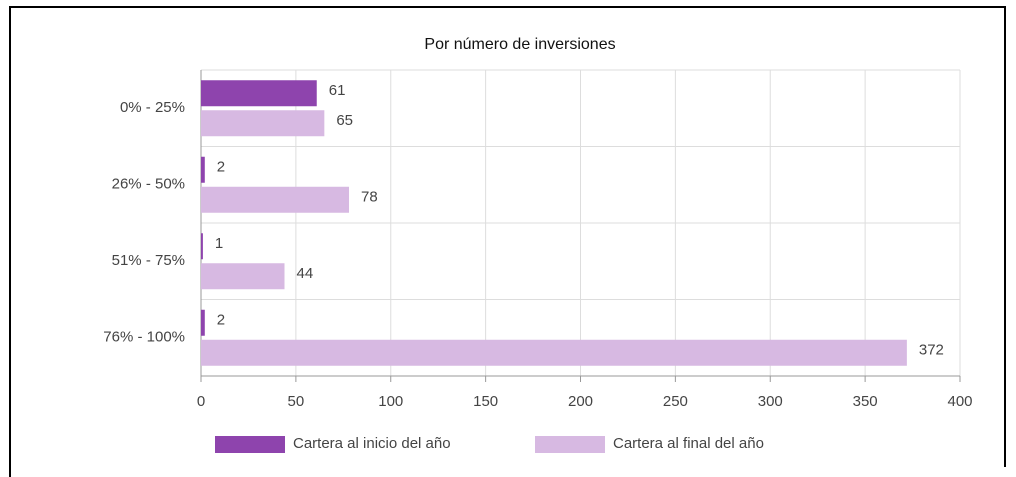  Describe the element at coordinates (148, 184) in the screenshot. I see `y-tick-label: 26% - 50%` at that location.